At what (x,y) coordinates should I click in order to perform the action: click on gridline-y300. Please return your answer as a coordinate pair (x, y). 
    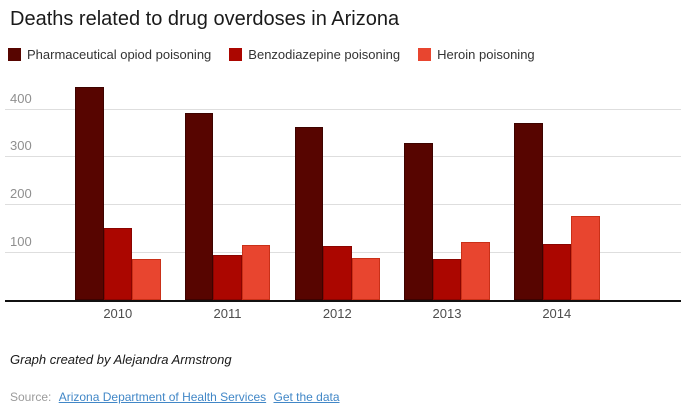
    Looking at the image, I should click on (343, 157).